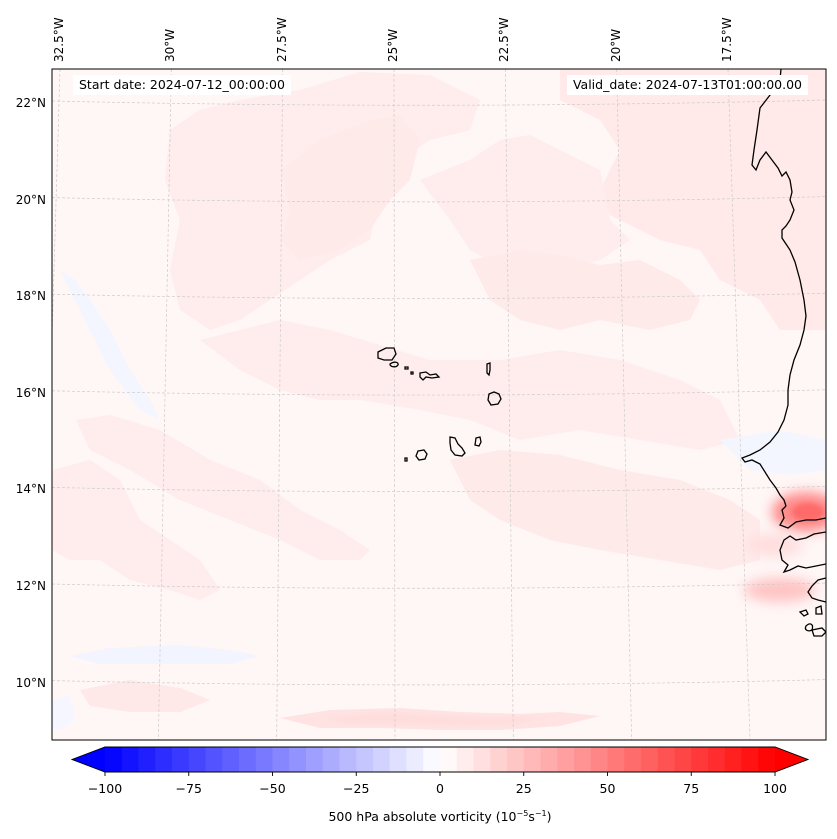 The image size is (837, 839). What do you see at coordinates (30, 103) in the screenshot?
I see `latitude-tick-label: 22°N` at bounding box center [30, 103].